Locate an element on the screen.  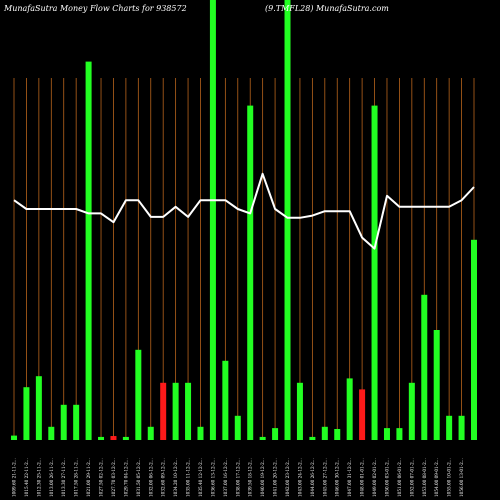
chart-subtitle: (9.TMFL28) MunafaSutra.com is located at coordinates (327, 8).